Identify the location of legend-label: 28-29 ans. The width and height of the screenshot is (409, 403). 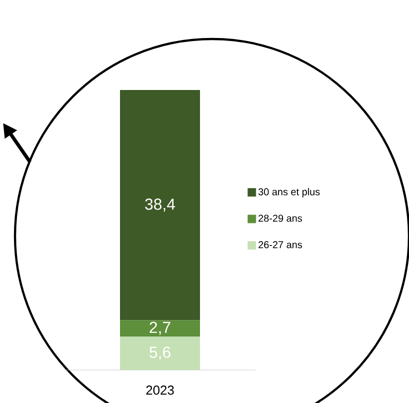
(280, 218).